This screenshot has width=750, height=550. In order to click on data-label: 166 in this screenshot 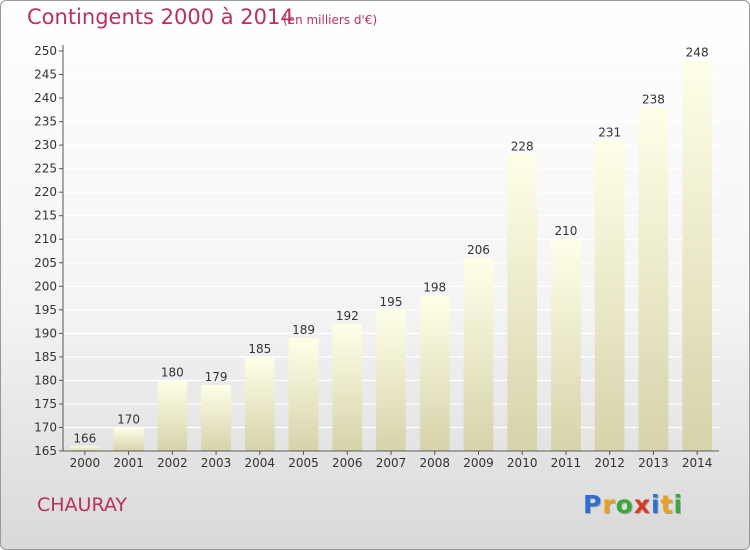, I will do `click(84, 438)`.